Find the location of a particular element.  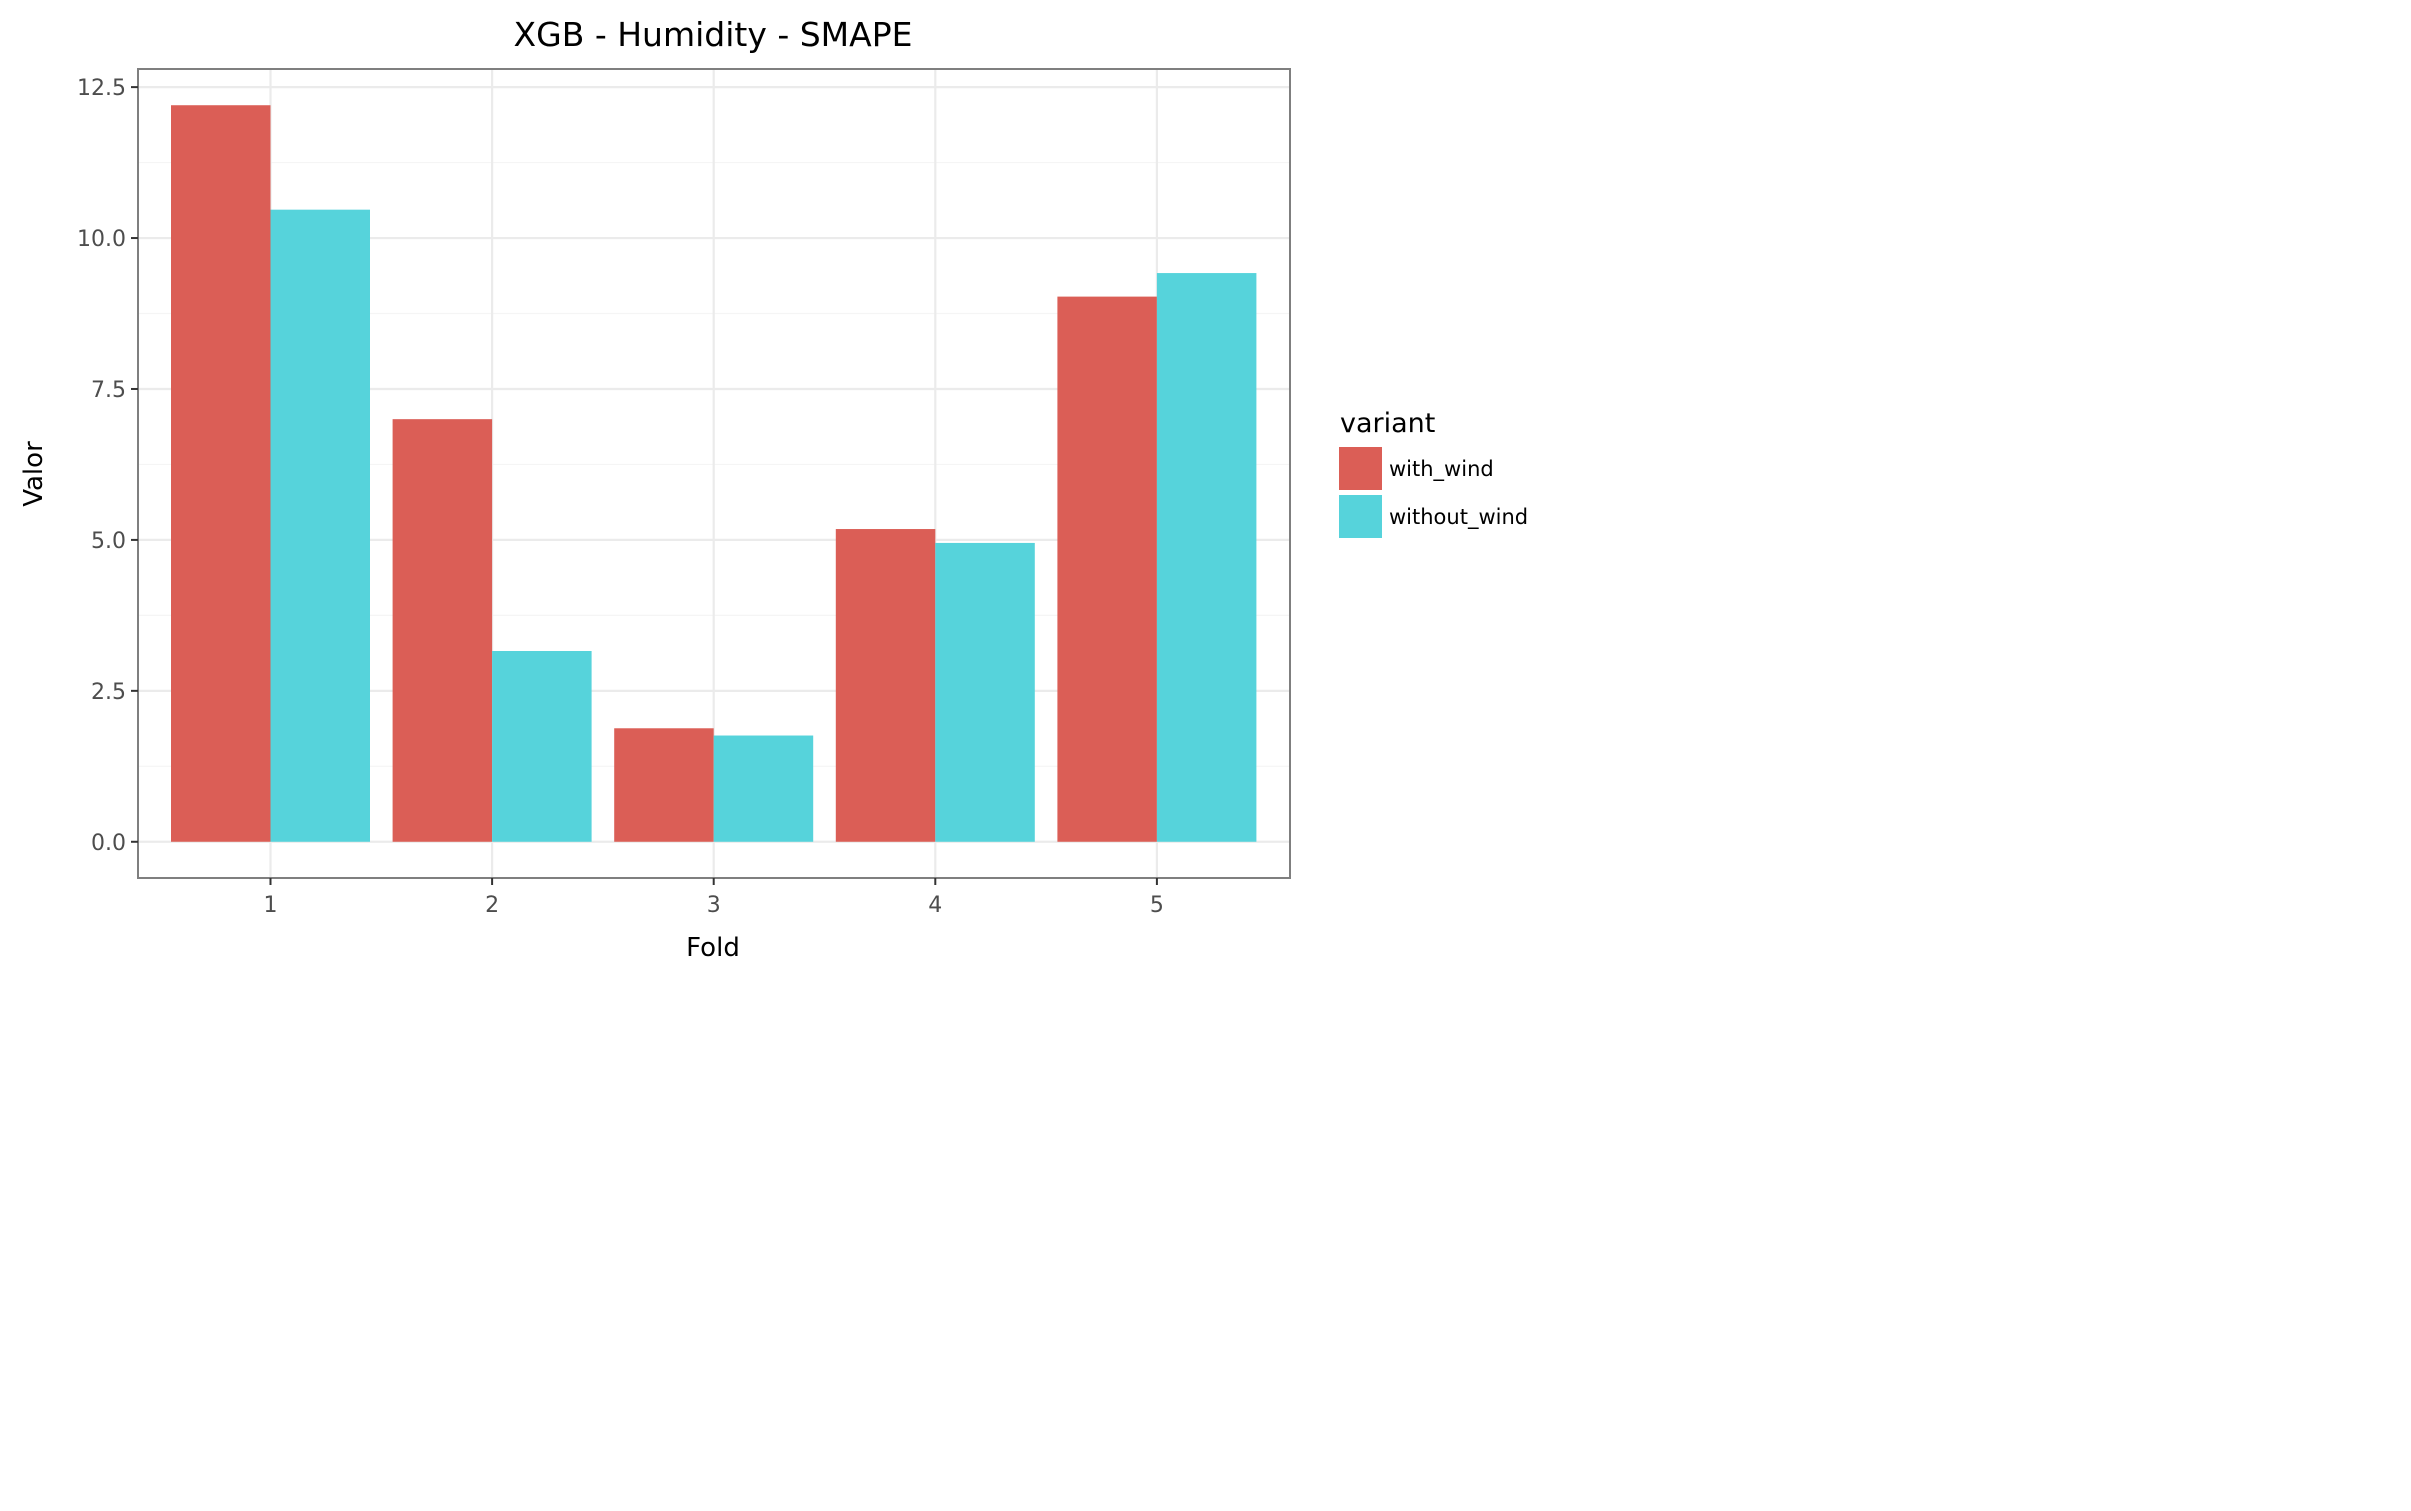

y-tick-label: 7.5 is located at coordinates (108, 390).